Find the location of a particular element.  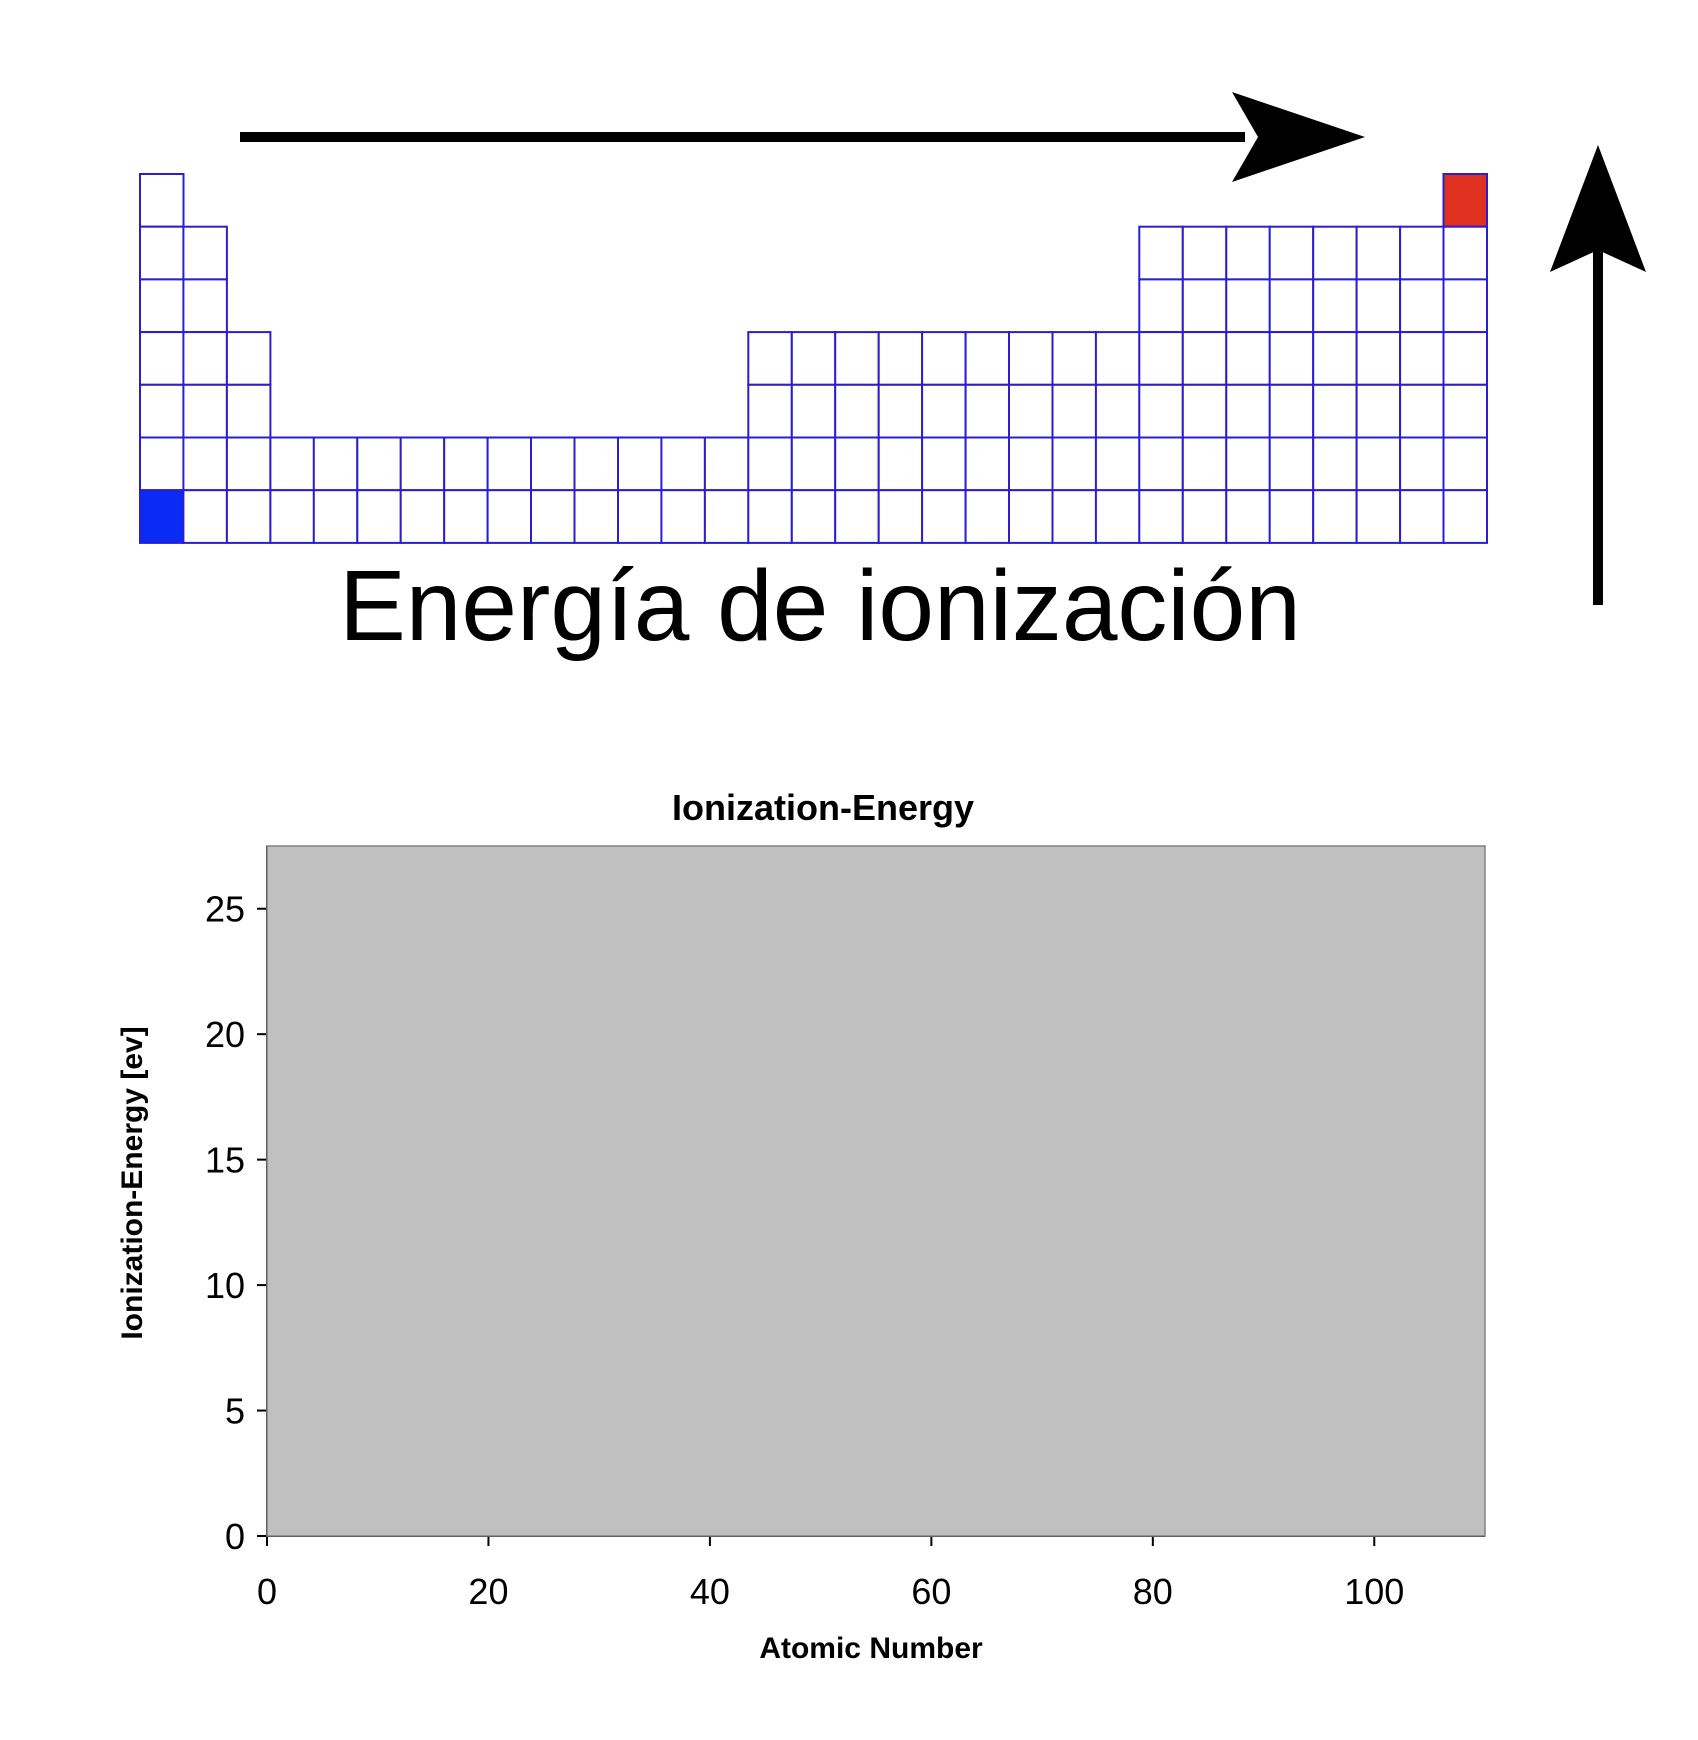

right-arrow-icon is located at coordinates (802, 137).